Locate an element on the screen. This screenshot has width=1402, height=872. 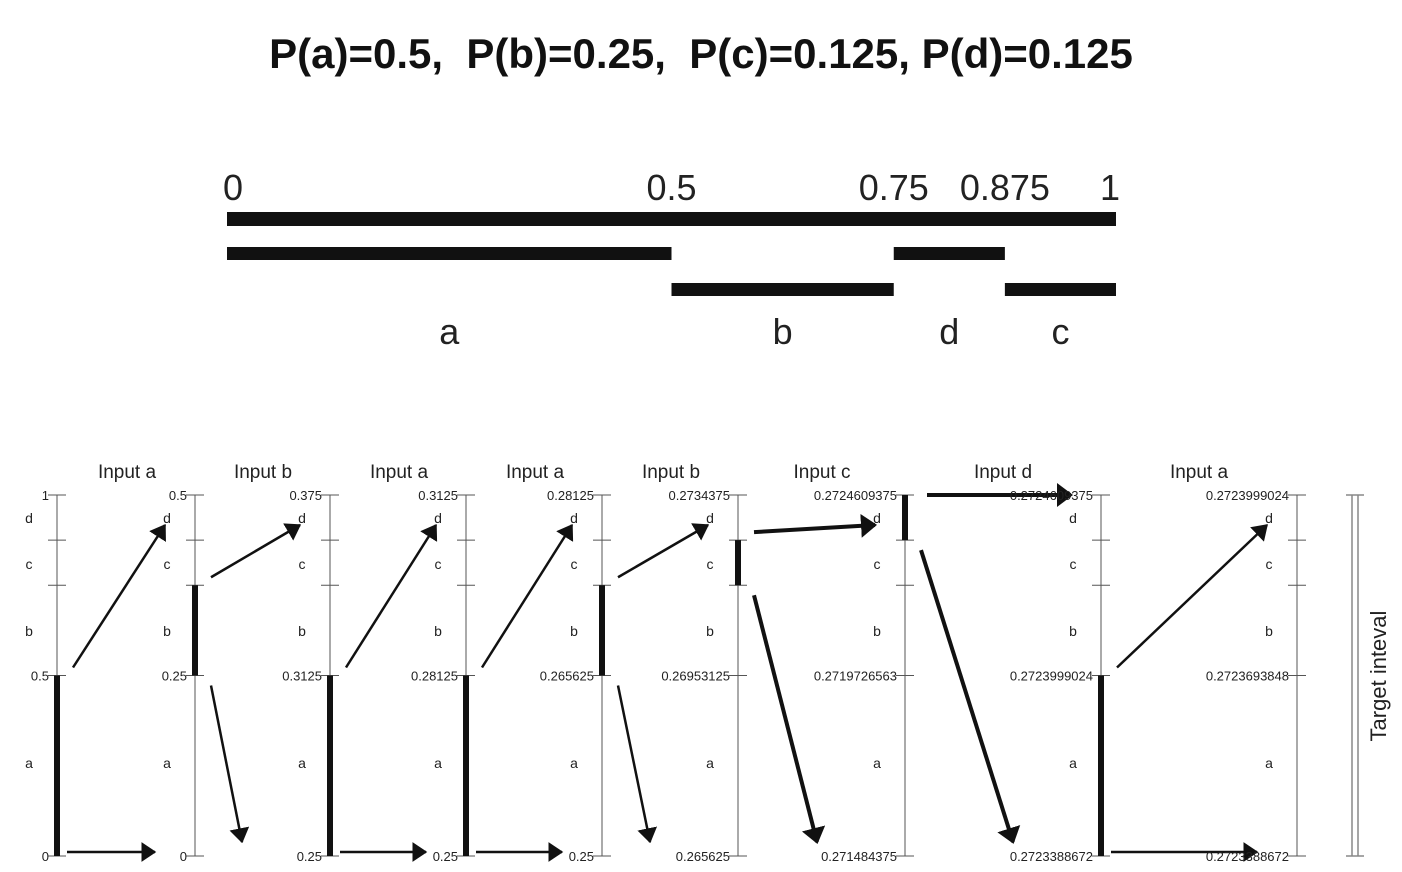
tick-label: 0.875 is located at coordinates (1005, 187).